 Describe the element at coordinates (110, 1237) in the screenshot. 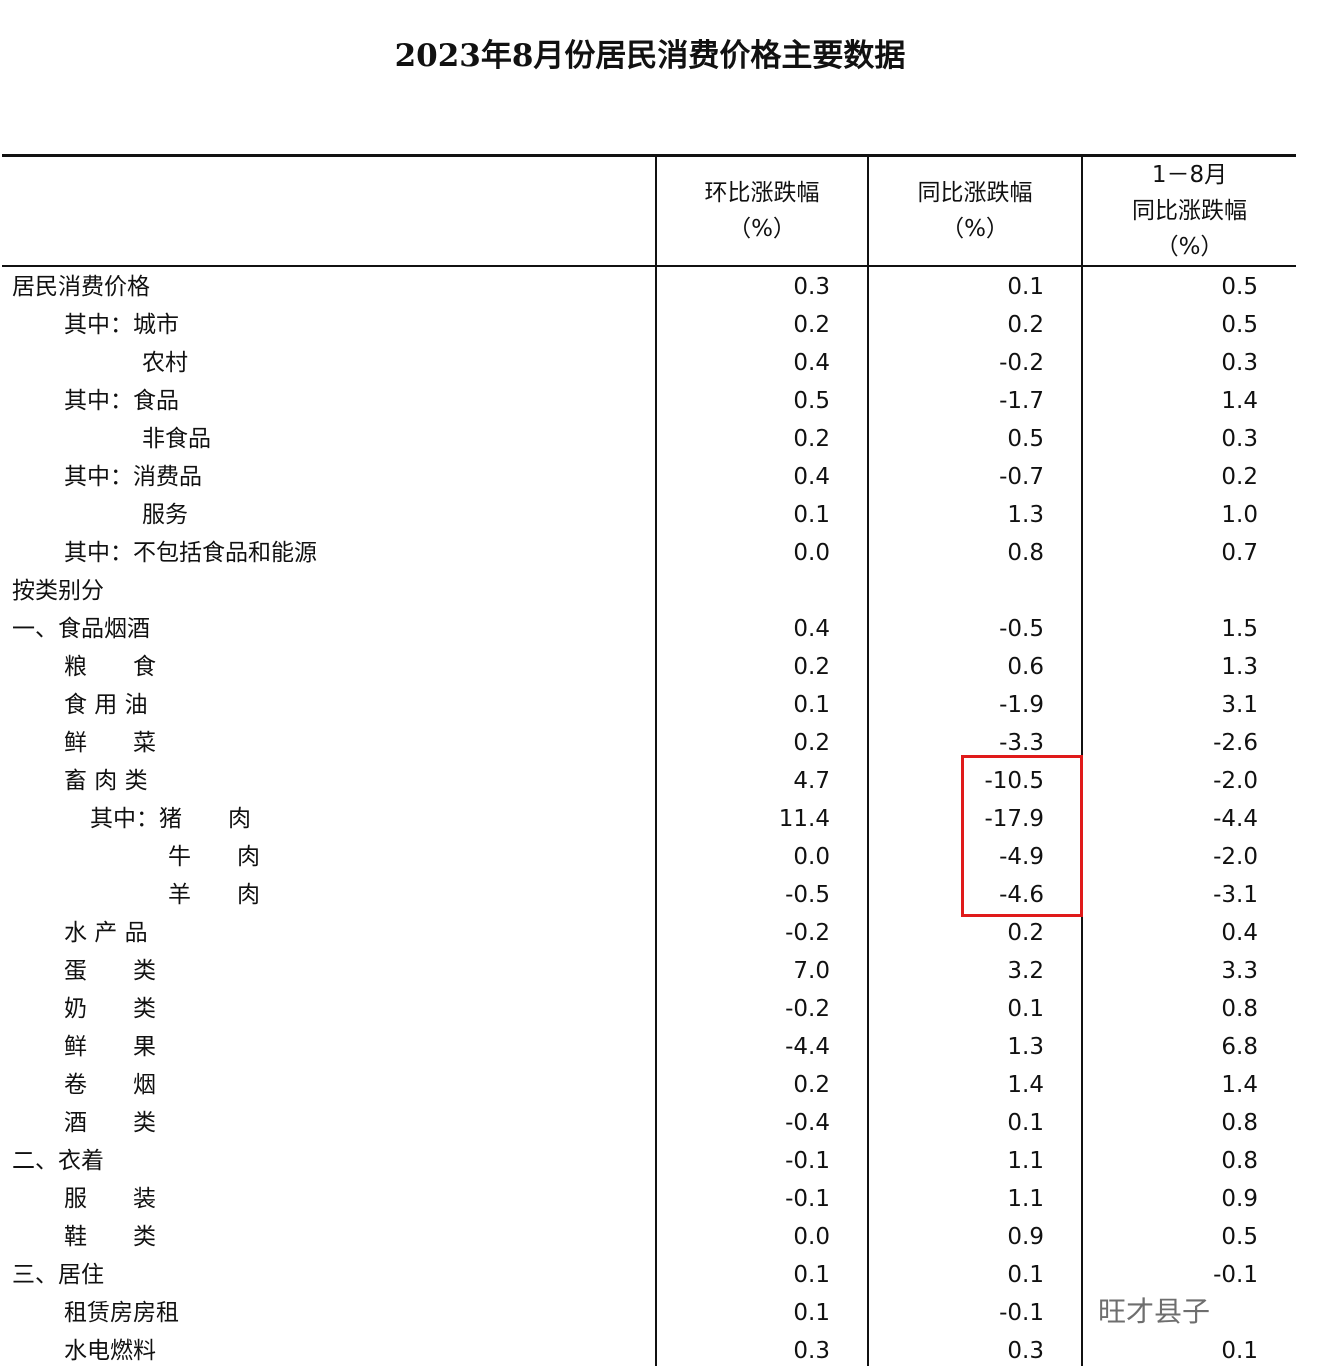

I see `row-label: 鞋 类` at that location.